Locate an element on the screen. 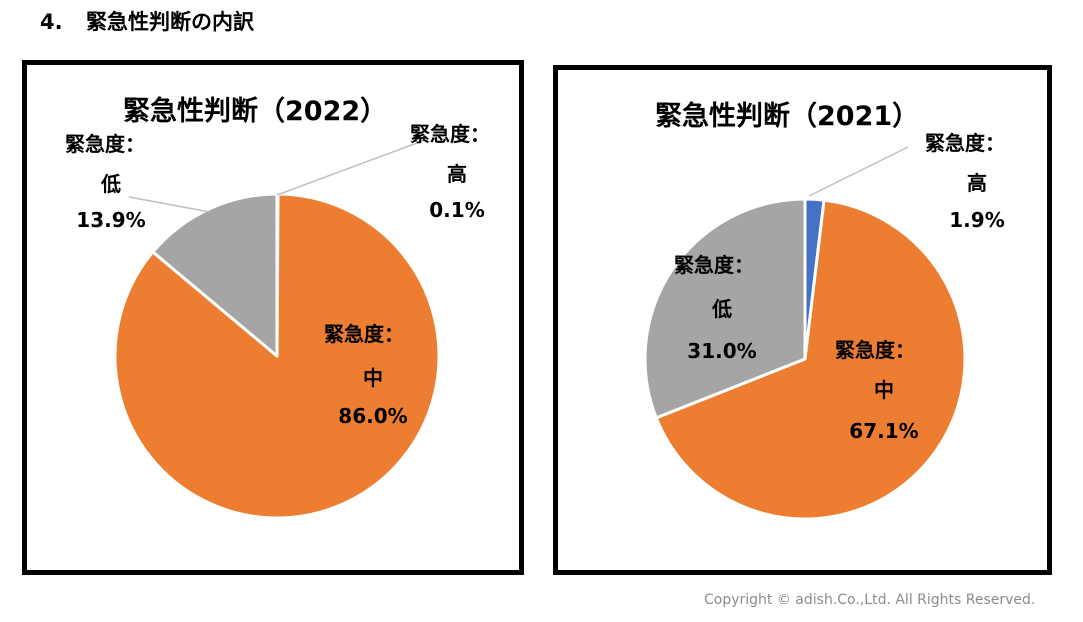 The image size is (1083, 622). slice-label-low-value: 13.9% is located at coordinates (110, 220).